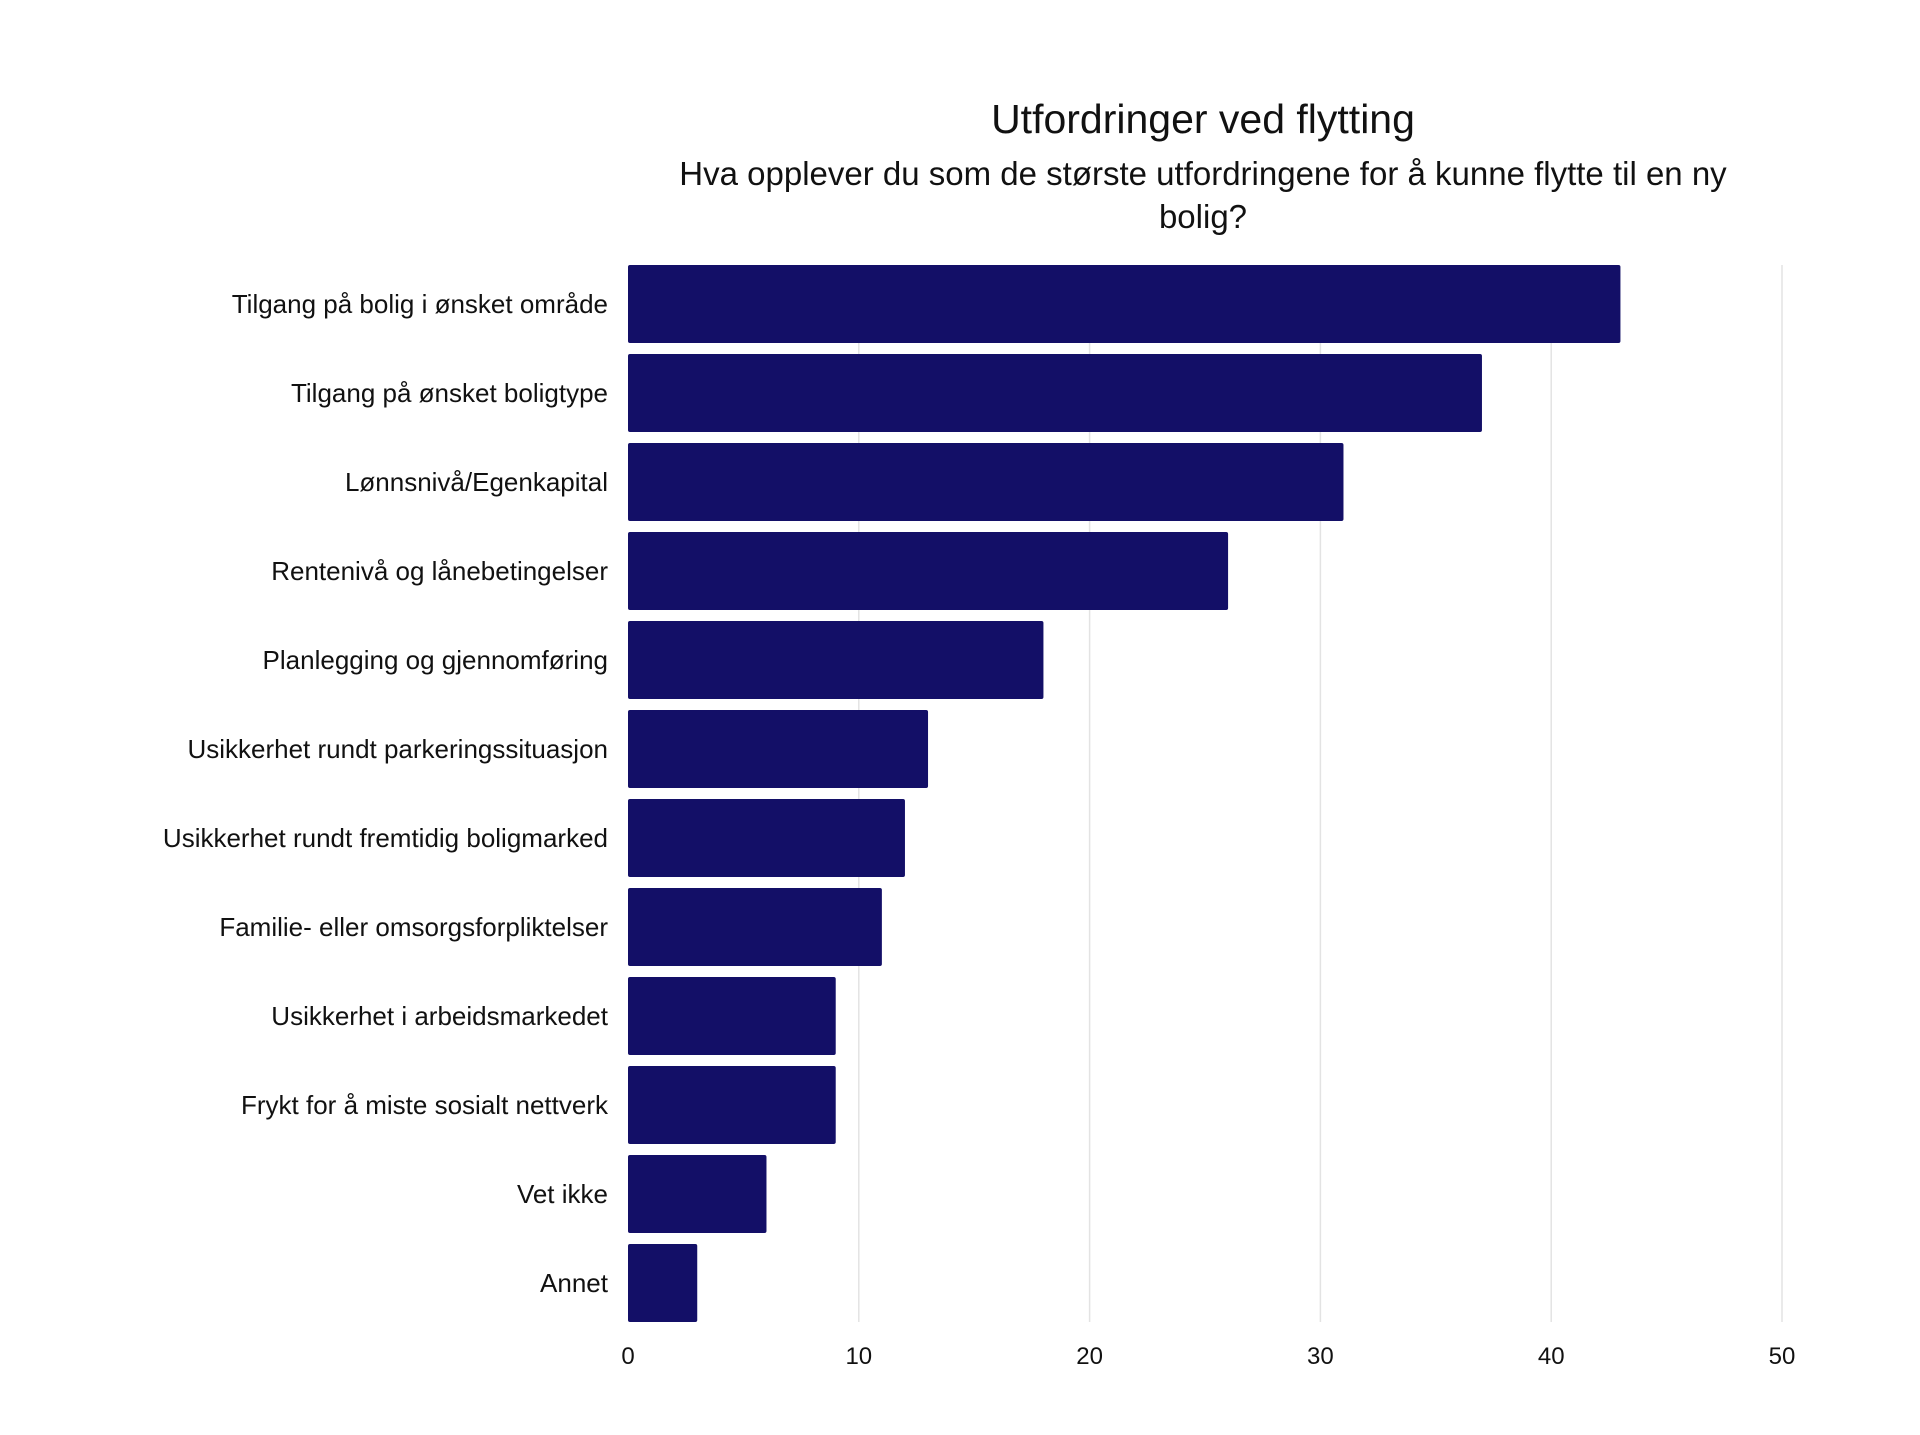 This screenshot has height=1435, width=1920. I want to click on x-tick-label: 10, so click(858, 1356).